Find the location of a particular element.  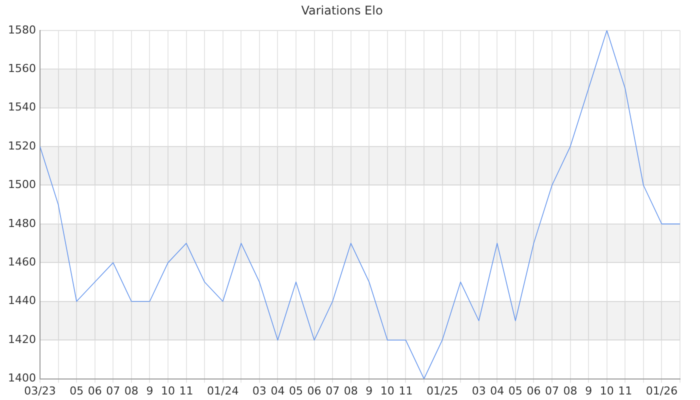

y-tick-label: 1560 is located at coordinates (22, 68).